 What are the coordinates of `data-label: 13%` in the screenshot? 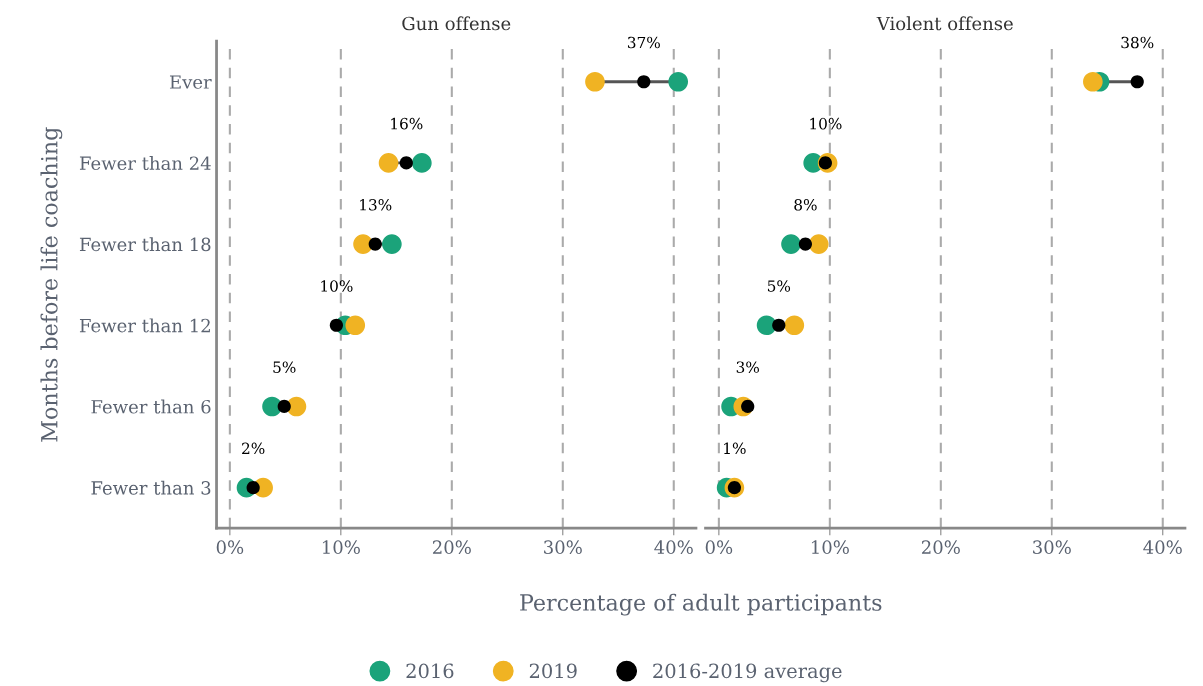 It's located at (376, 205).